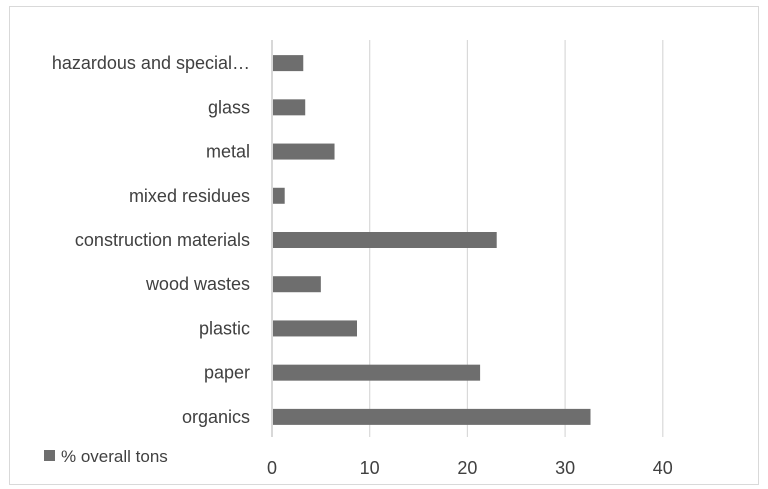  I want to click on category-label: metal, so click(228, 152).